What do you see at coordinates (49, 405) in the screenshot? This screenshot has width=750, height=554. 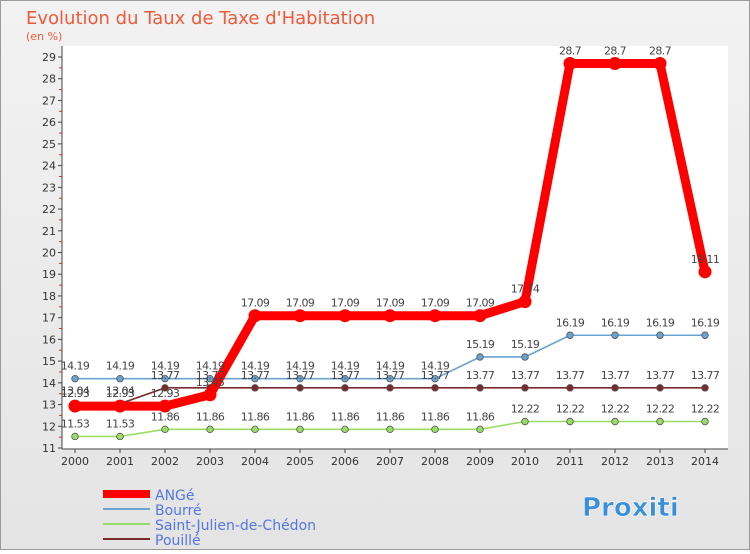 I see `y-tick-label: 13` at bounding box center [49, 405].